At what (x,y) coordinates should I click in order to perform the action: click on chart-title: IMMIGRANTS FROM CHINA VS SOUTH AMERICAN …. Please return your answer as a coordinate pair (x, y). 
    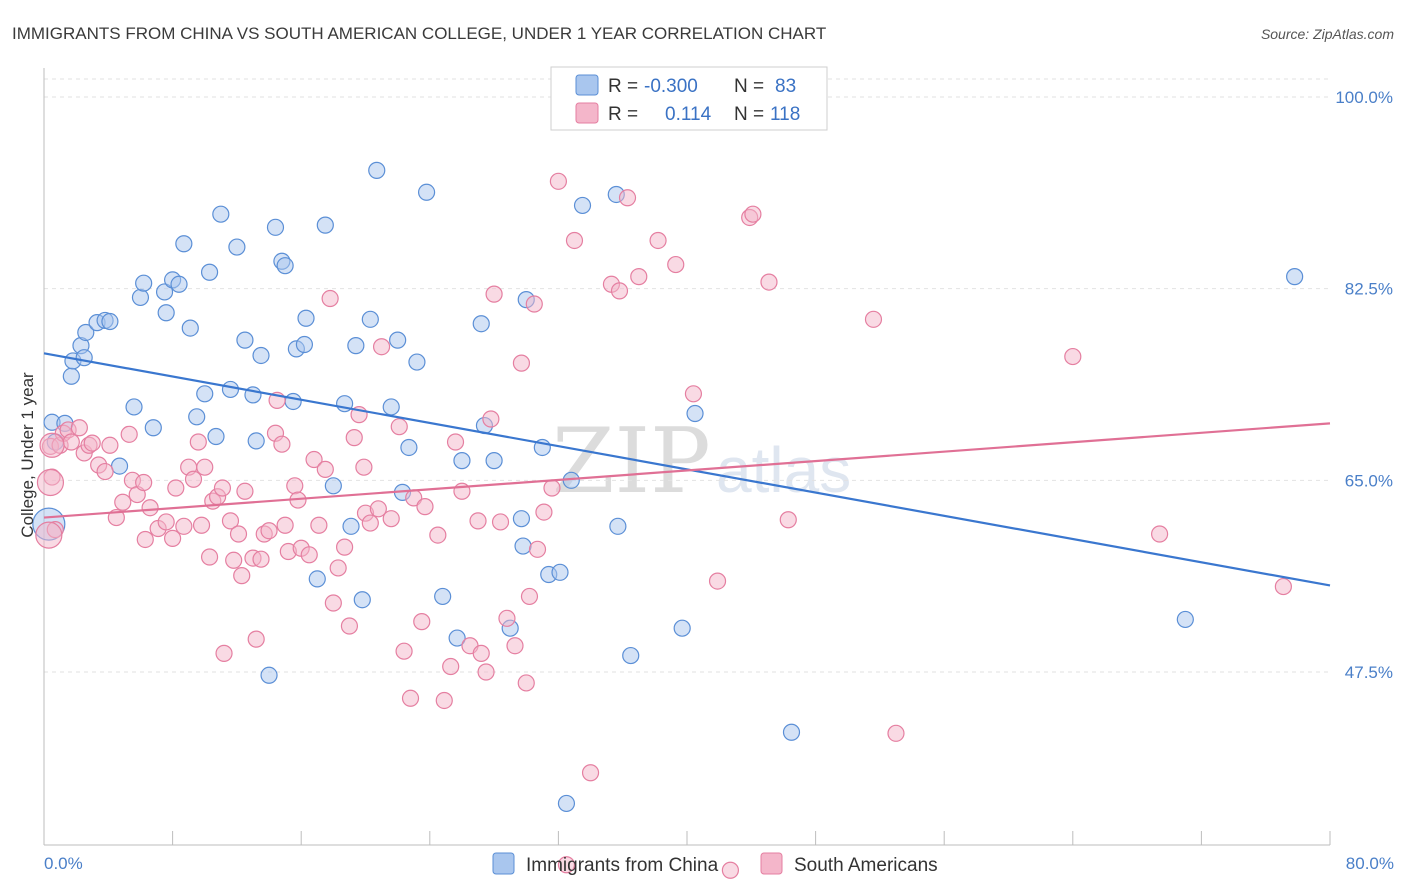
    Looking at the image, I should click on (419, 33).